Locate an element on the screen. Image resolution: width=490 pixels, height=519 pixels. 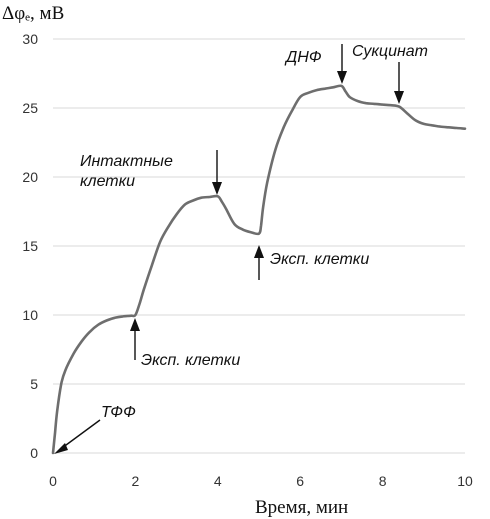
x-tick-label: 4 is located at coordinates (218, 481).